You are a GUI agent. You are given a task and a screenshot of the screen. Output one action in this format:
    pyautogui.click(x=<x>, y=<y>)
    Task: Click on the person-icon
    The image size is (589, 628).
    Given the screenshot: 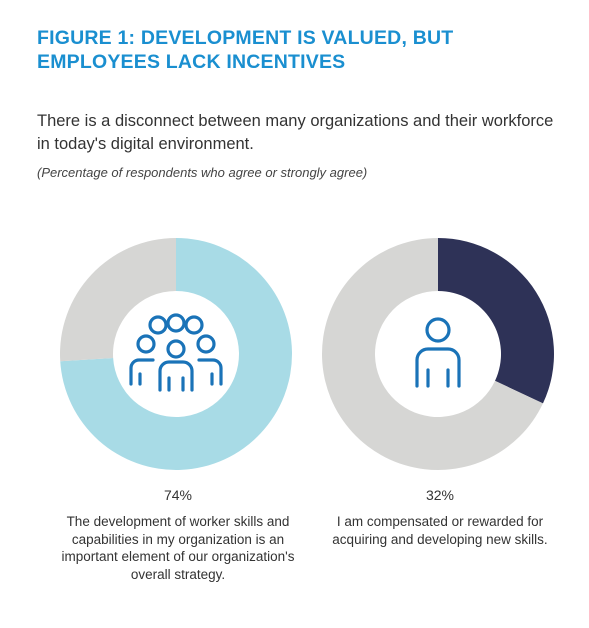 What is the action you would take?
    pyautogui.click(x=438, y=352)
    